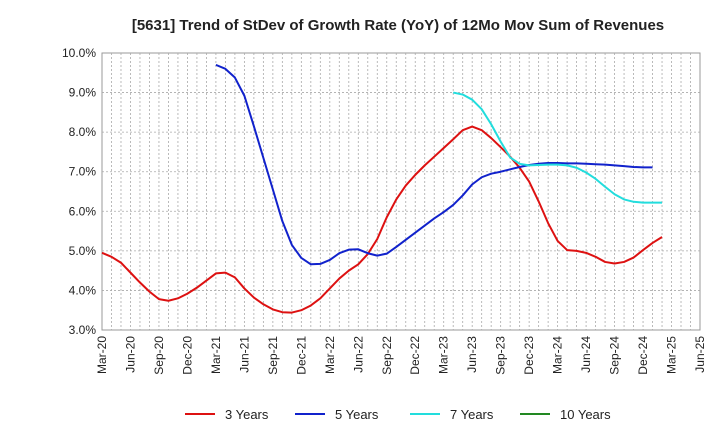 This screenshot has width=720, height=440. Describe the element at coordinates (244, 354) in the screenshot. I see `x-tick-label: Jun-21` at that location.